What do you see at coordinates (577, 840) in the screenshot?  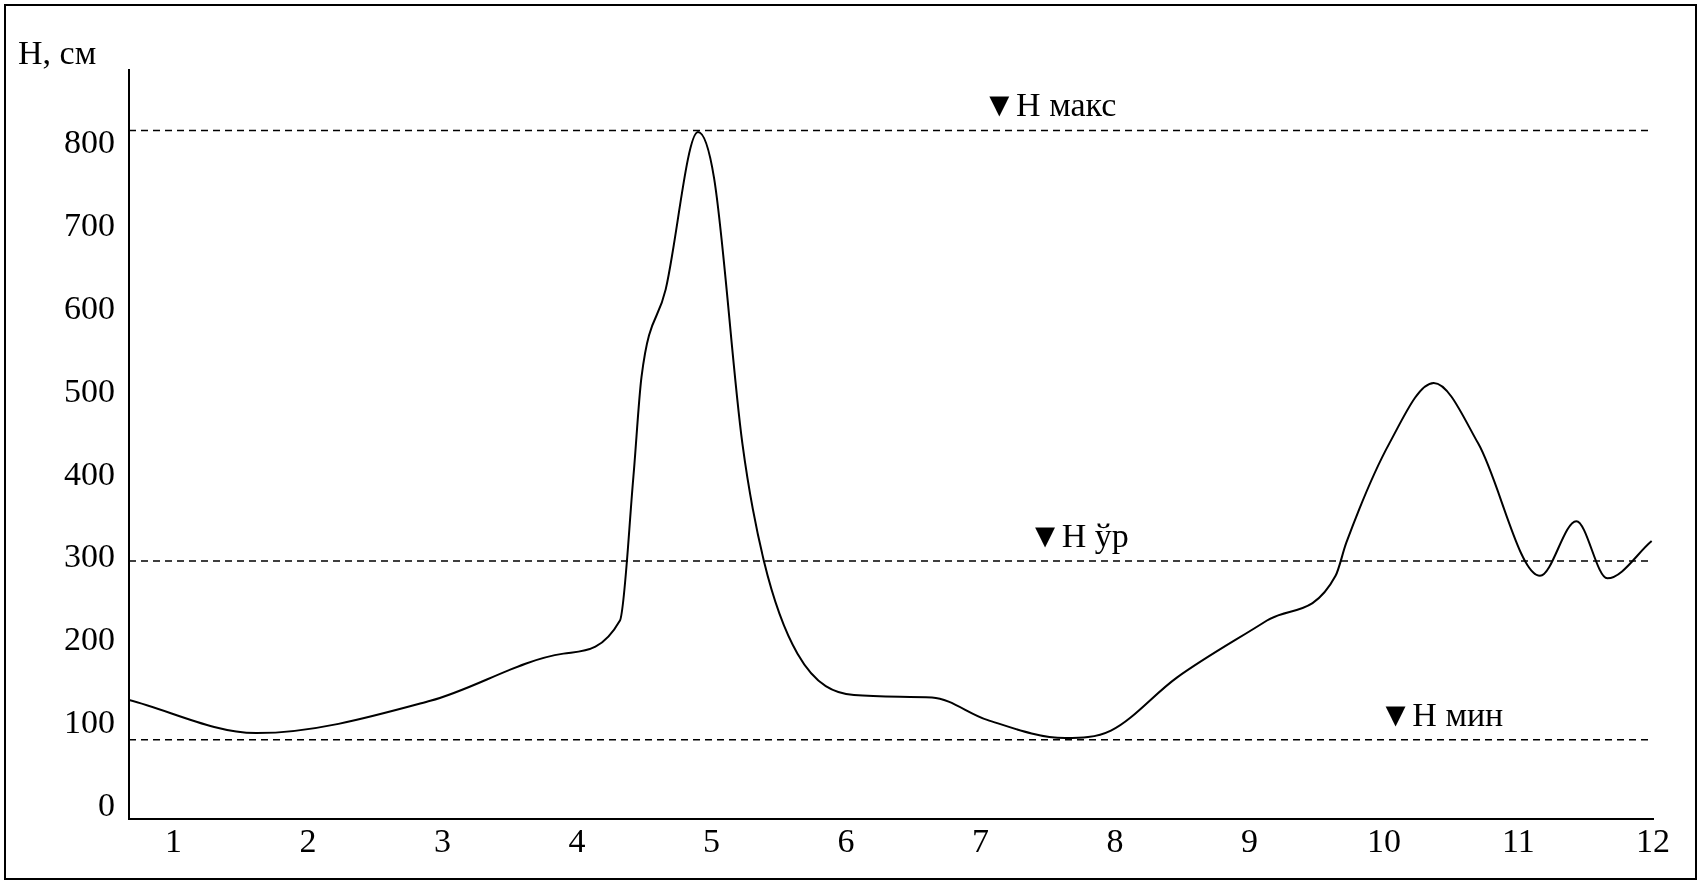 I see `x-tick-label: 4` at bounding box center [577, 840].